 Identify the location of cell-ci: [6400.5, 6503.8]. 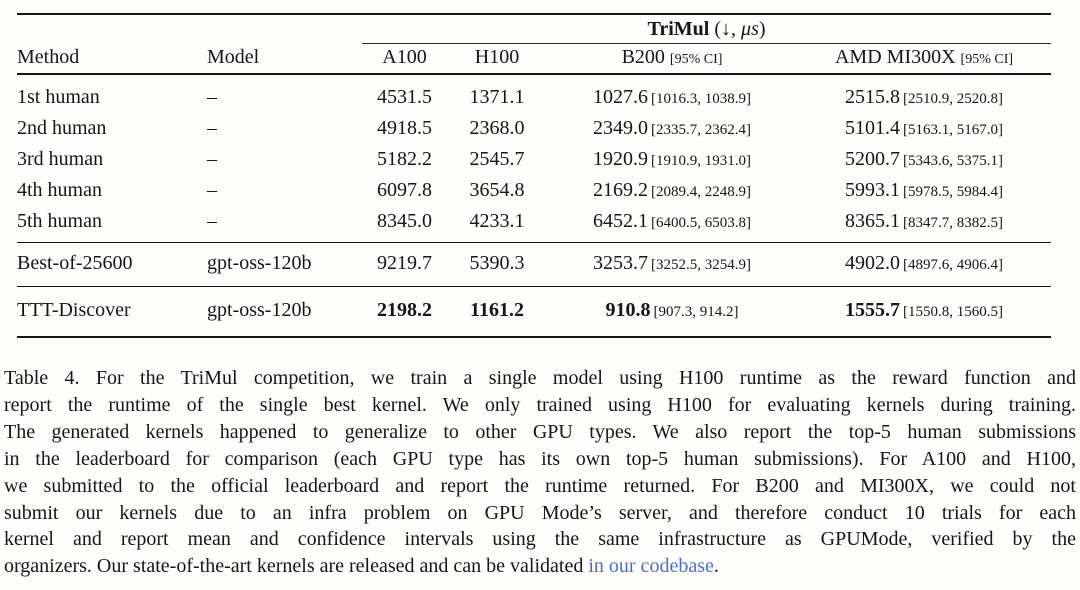
(701, 223).